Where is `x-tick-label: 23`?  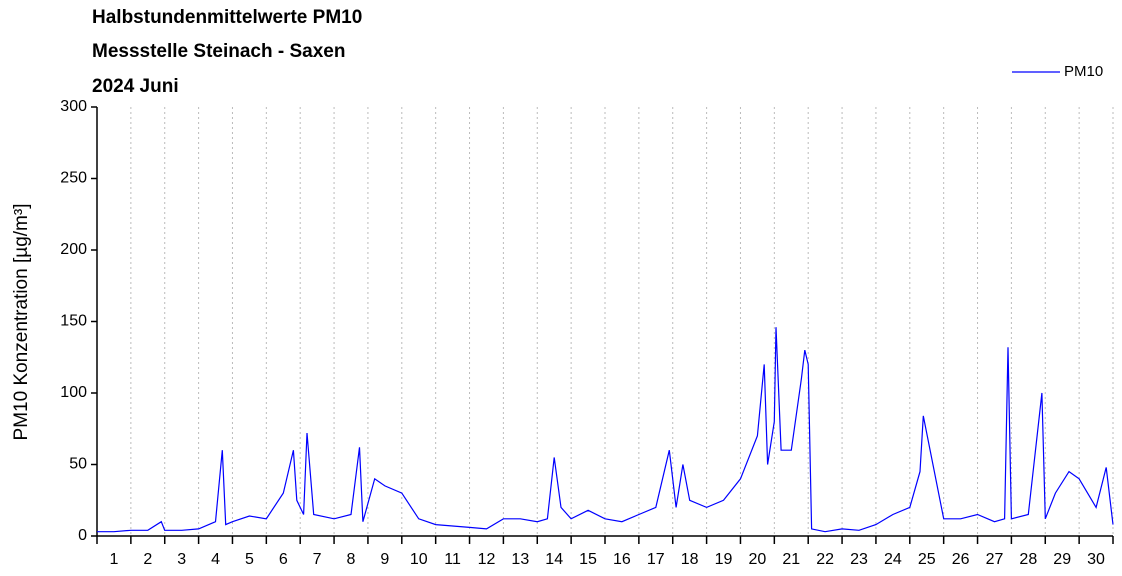 x-tick-label: 23 is located at coordinates (859, 559).